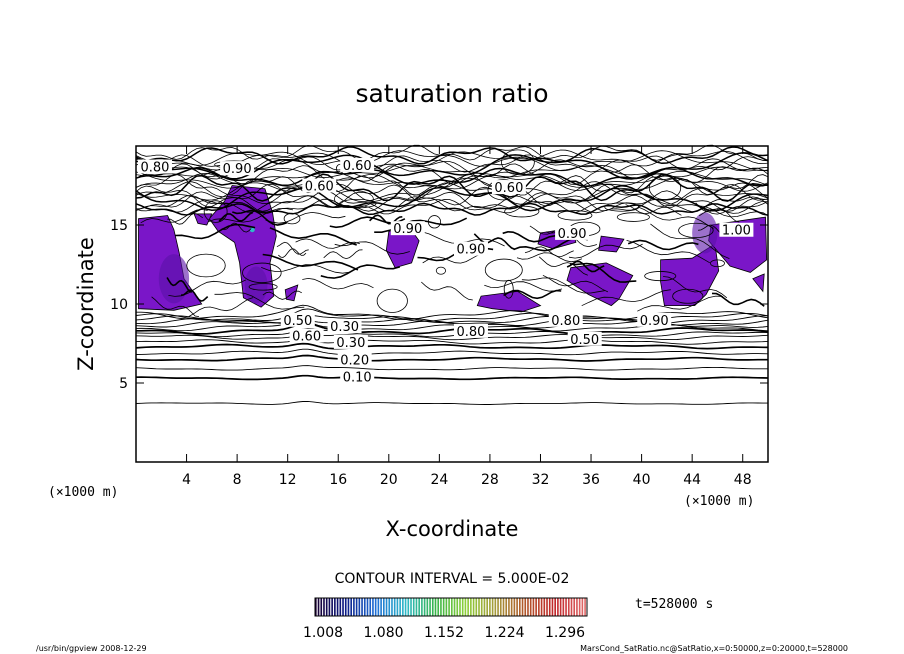 Image resolution: width=904 pixels, height=654 pixels. Describe the element at coordinates (323, 633) in the screenshot. I see `colorbar-tick-label: 1.008` at that location.